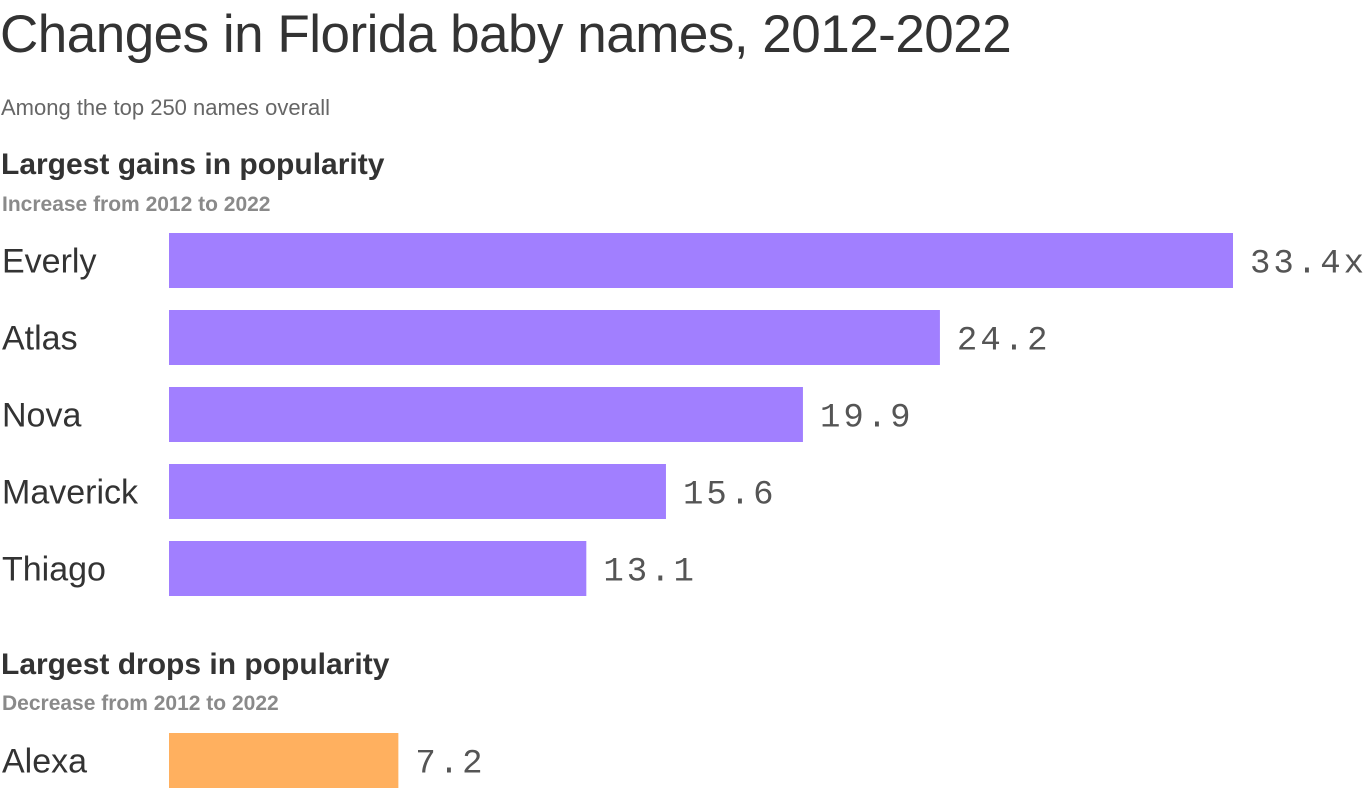 The width and height of the screenshot is (1366, 800). Describe the element at coordinates (44, 762) in the screenshot. I see `1-category-label: Alexa` at that location.